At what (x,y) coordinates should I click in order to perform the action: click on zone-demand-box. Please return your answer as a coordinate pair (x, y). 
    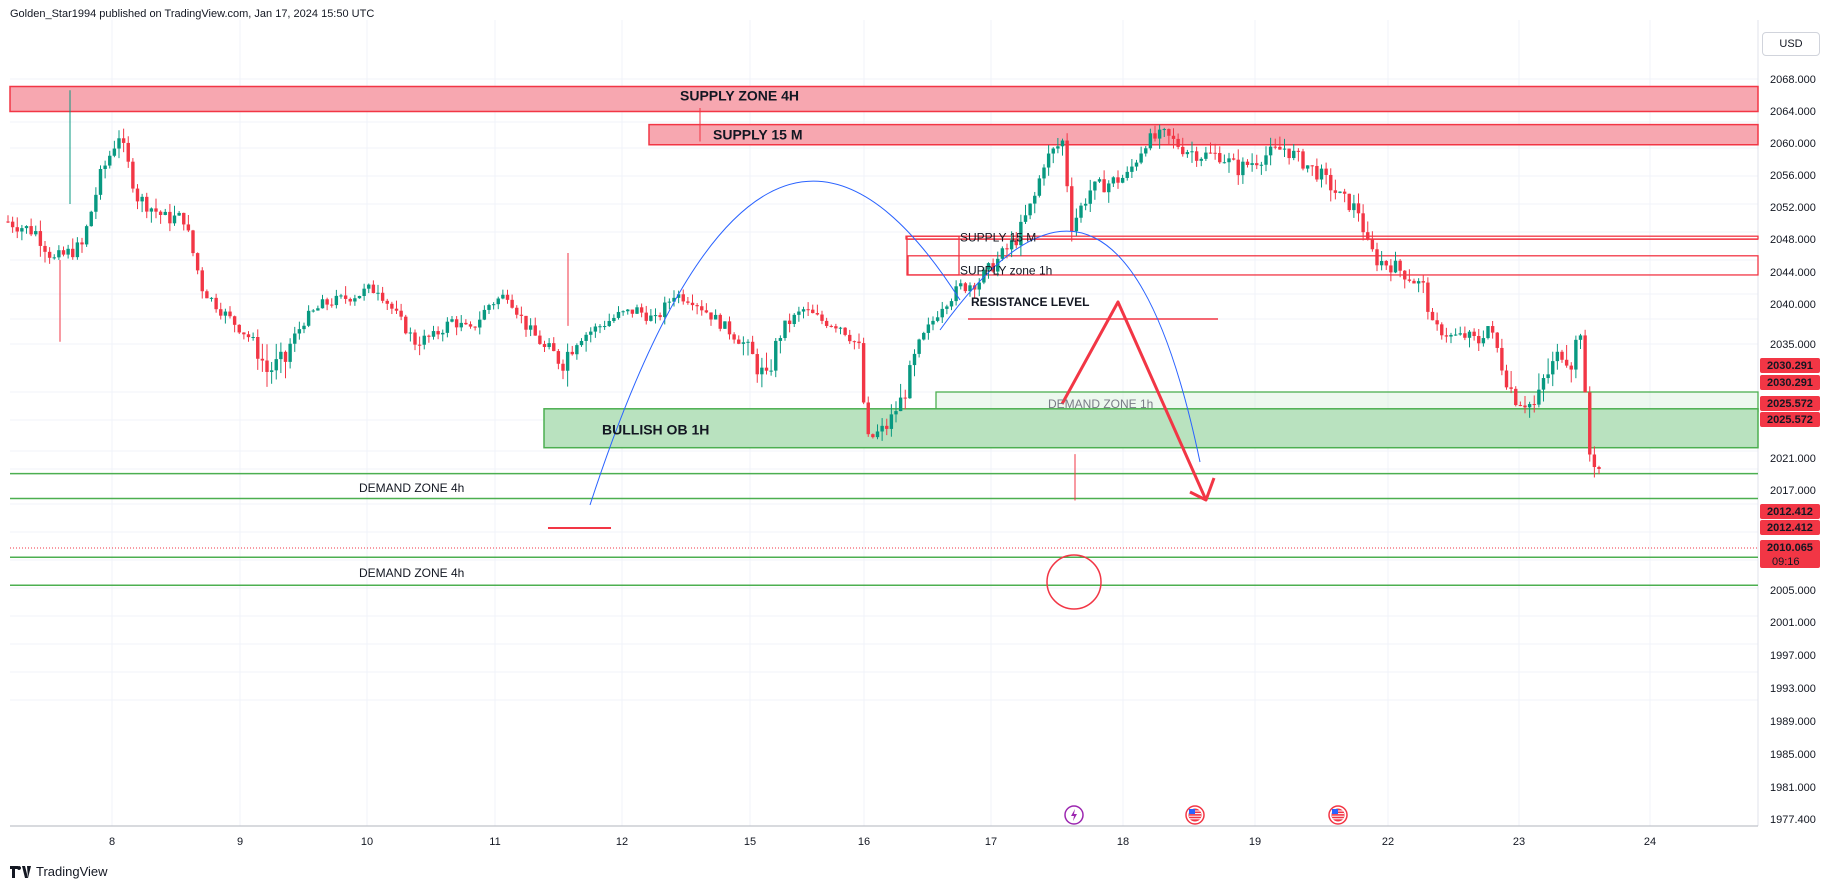
    Looking at the image, I should click on (1151, 428).